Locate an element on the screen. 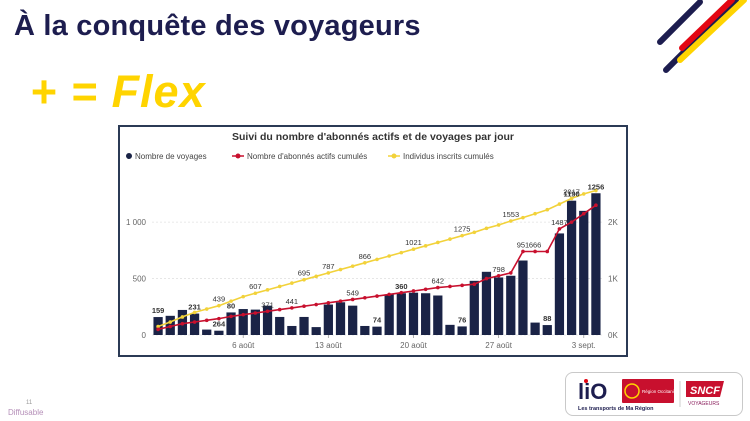  stripe-red is located at coordinates (707, 25).